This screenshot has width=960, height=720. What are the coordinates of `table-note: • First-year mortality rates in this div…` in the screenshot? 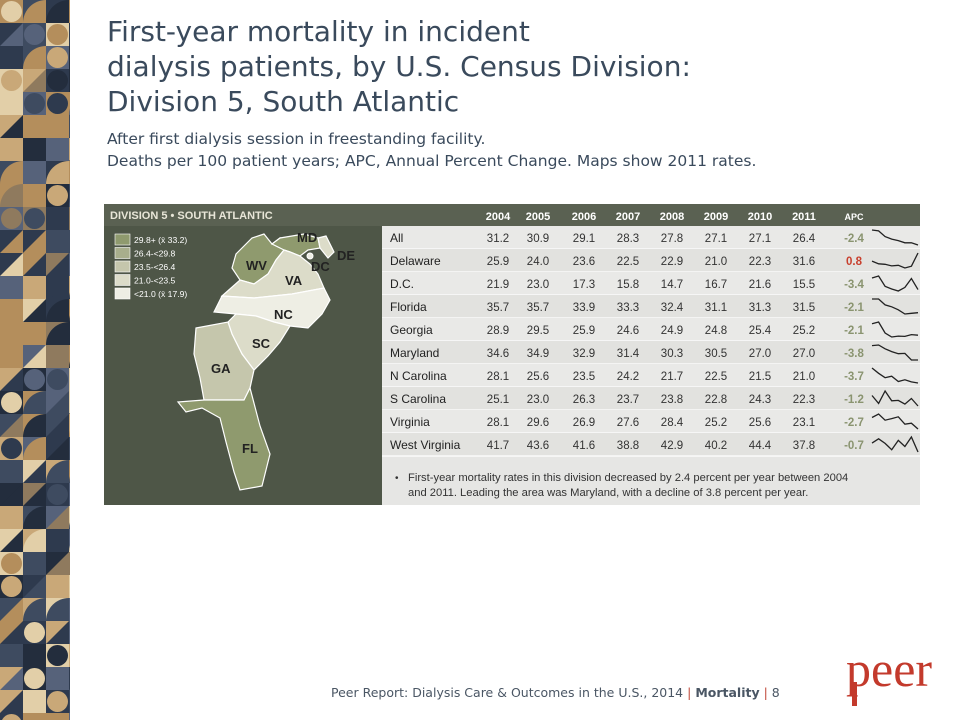 It's located at (621, 485).